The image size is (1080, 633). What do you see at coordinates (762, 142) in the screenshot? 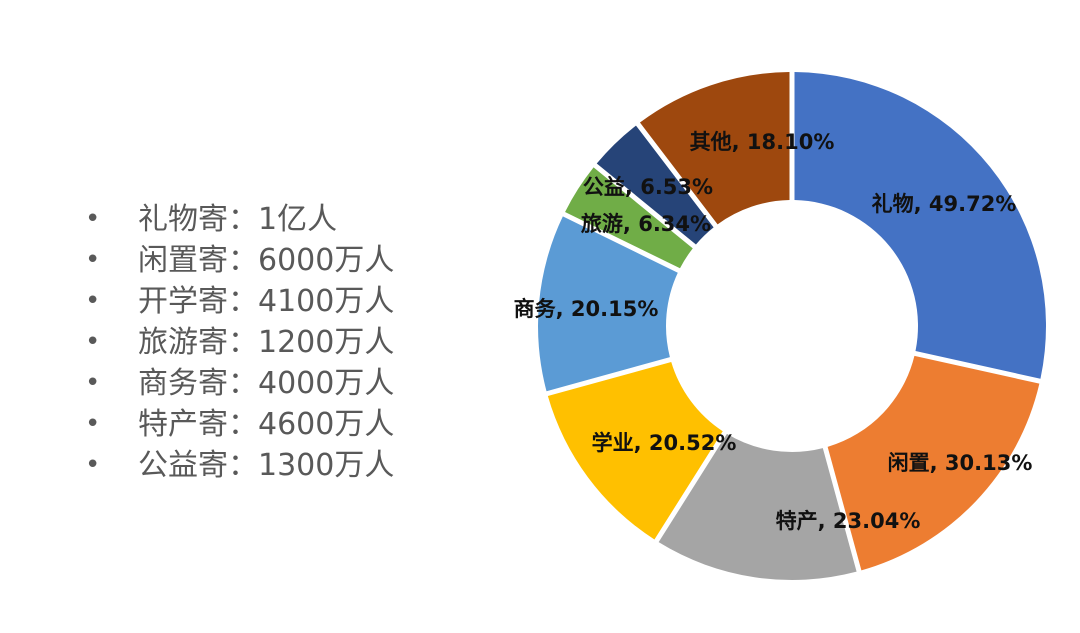
I see `slice-label-8: 其他, 18.10%` at bounding box center [762, 142].